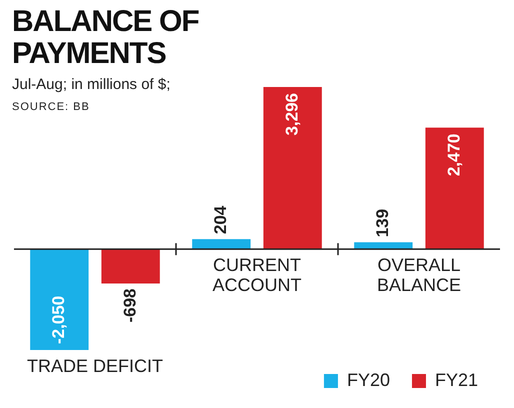 This screenshot has height=408, width=514. What do you see at coordinates (130, 305) in the screenshot?
I see `data-label: -698` at bounding box center [130, 305].